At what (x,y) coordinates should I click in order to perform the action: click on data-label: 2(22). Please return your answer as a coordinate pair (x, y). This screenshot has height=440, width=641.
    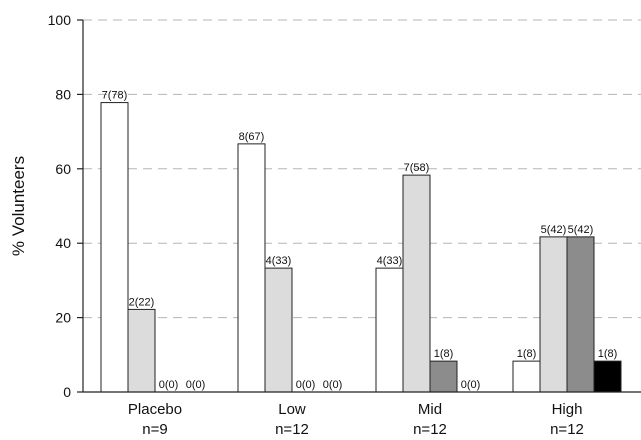
    Looking at the image, I should click on (142, 302).